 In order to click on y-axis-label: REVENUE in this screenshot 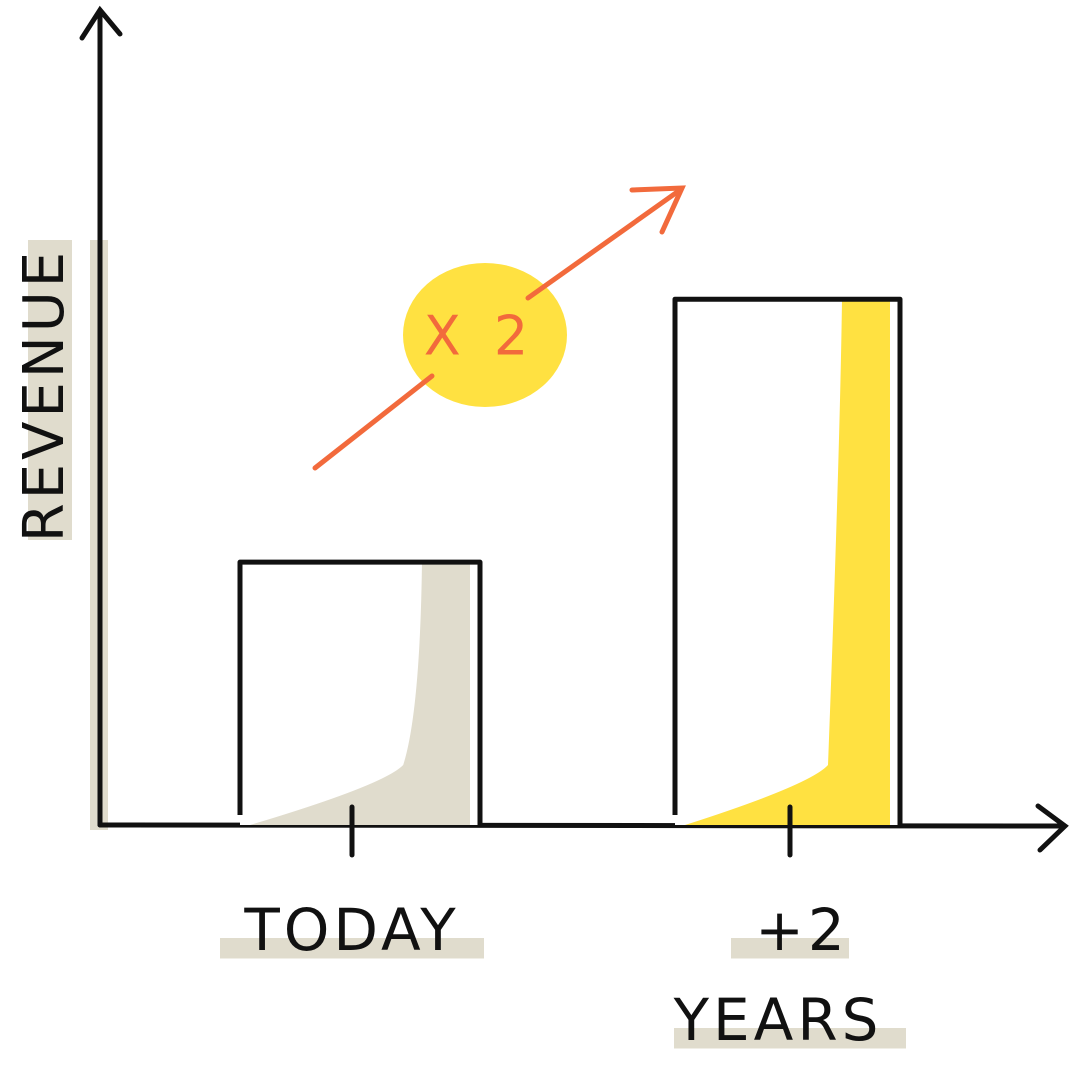, I will do `click(44, 395)`.